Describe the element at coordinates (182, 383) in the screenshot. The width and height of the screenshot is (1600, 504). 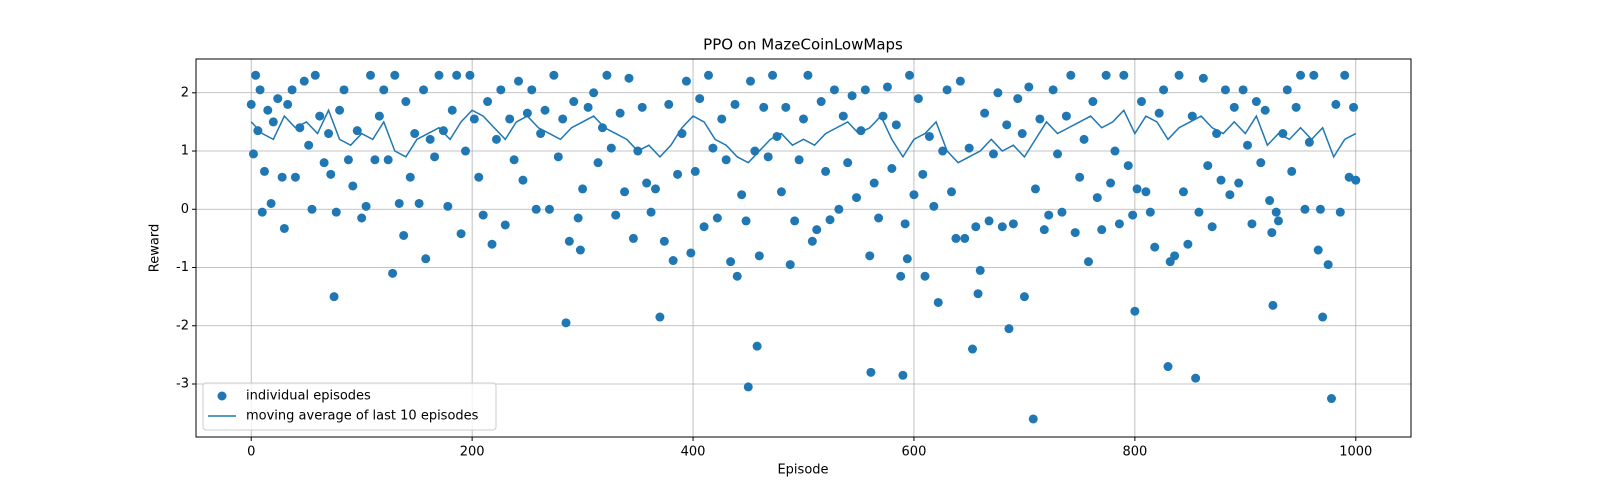
I see `y-tick-label: -3` at that location.